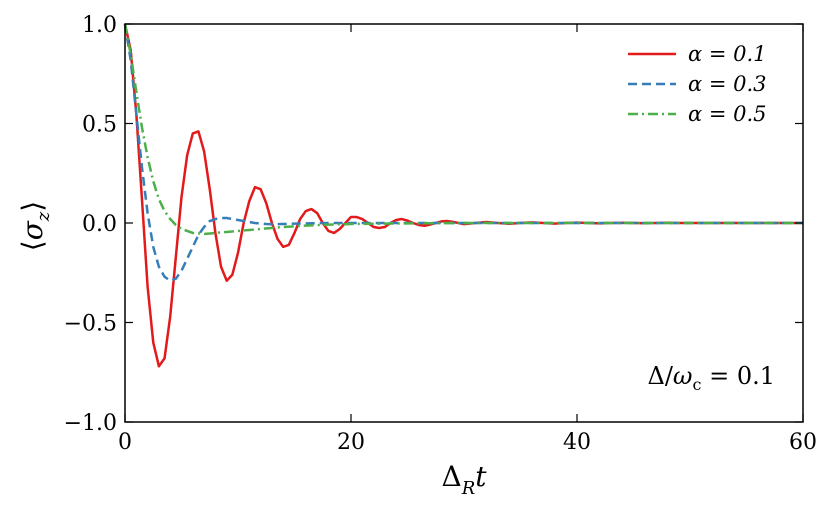  I want to click on legend-label: α = 0.3, so click(727, 84).